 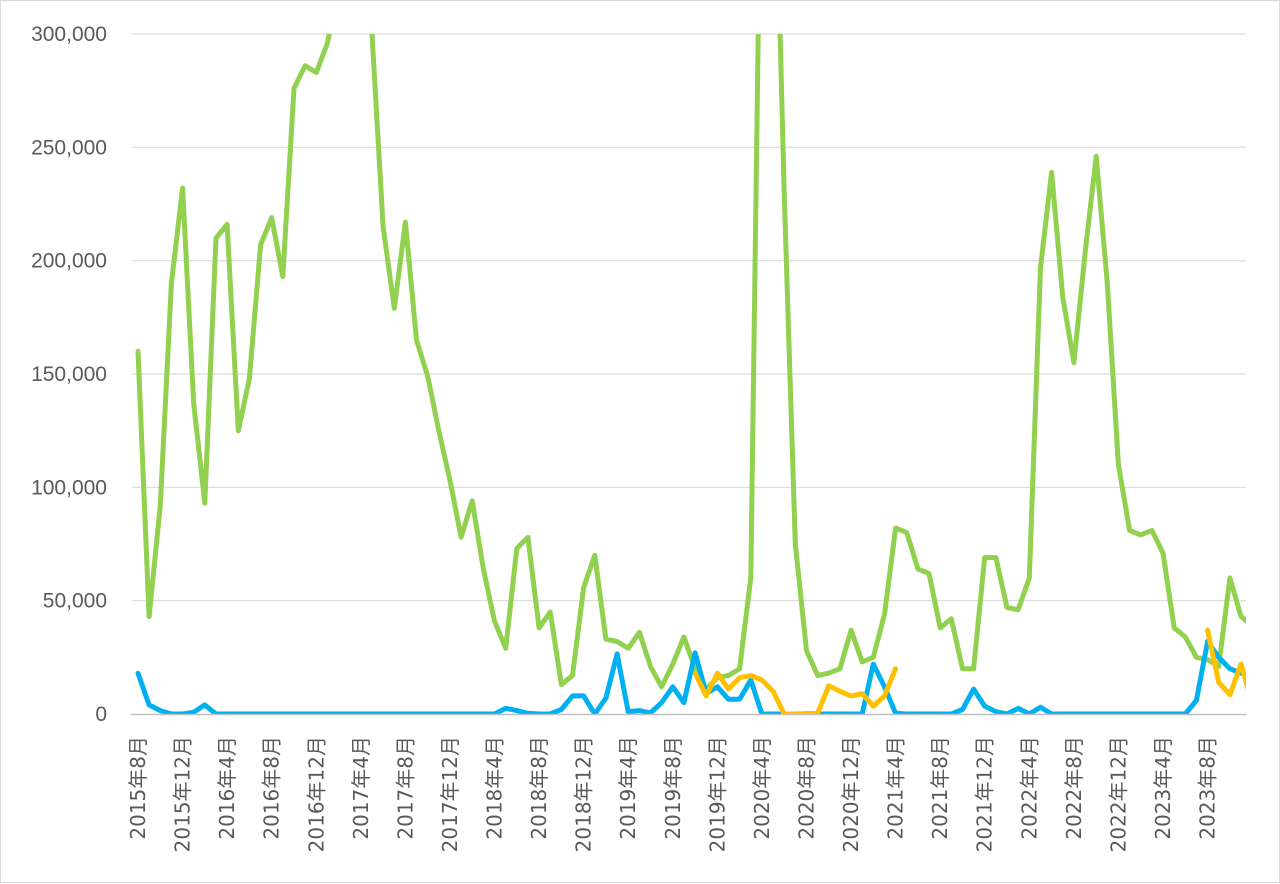 What do you see at coordinates (806, 788) in the screenshot?
I see `x-tick-label: 2020年8月` at bounding box center [806, 788].